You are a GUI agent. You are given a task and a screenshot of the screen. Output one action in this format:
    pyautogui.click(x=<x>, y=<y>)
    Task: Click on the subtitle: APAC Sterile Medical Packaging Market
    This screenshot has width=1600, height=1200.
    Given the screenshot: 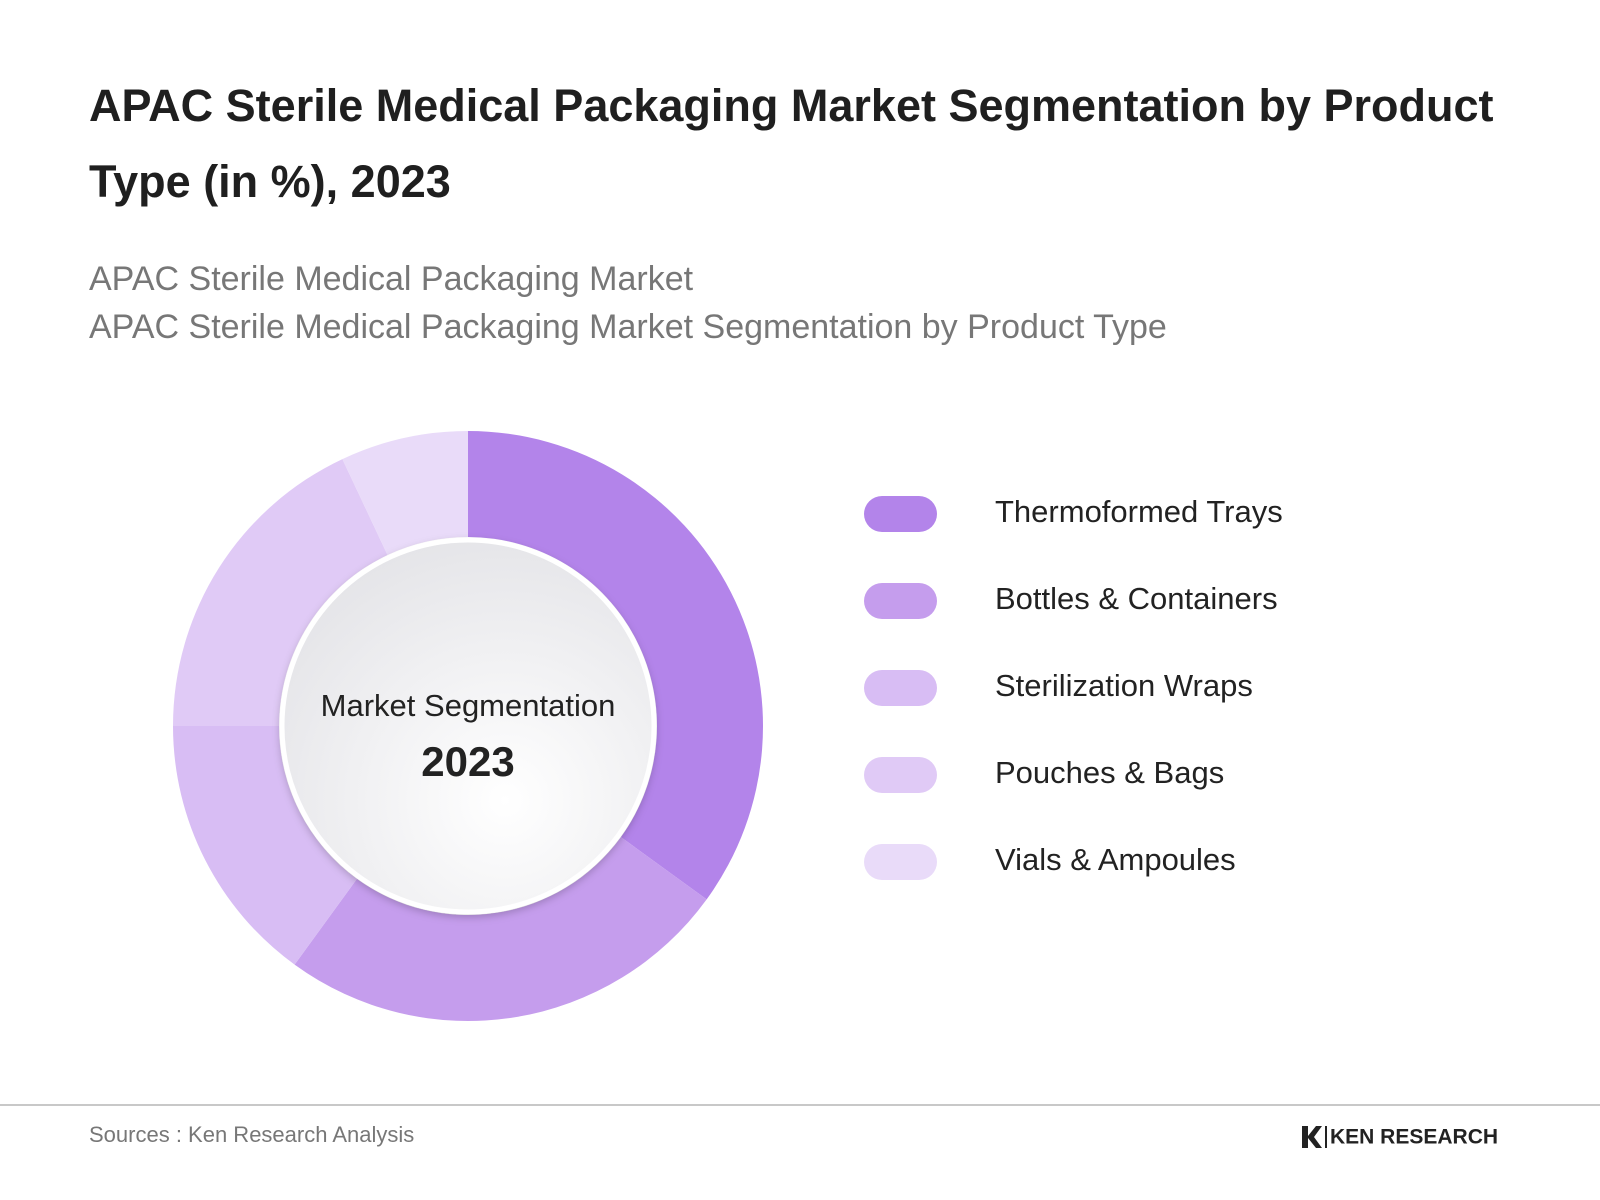 What is the action you would take?
    pyautogui.click(x=391, y=279)
    